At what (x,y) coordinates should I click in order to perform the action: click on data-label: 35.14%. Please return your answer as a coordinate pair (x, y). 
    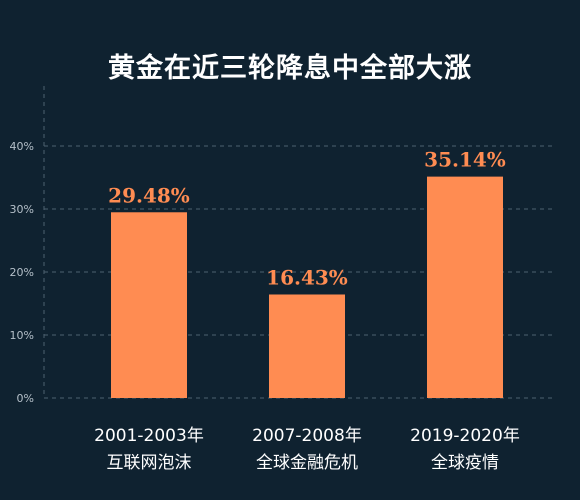
    Looking at the image, I should click on (465, 160).